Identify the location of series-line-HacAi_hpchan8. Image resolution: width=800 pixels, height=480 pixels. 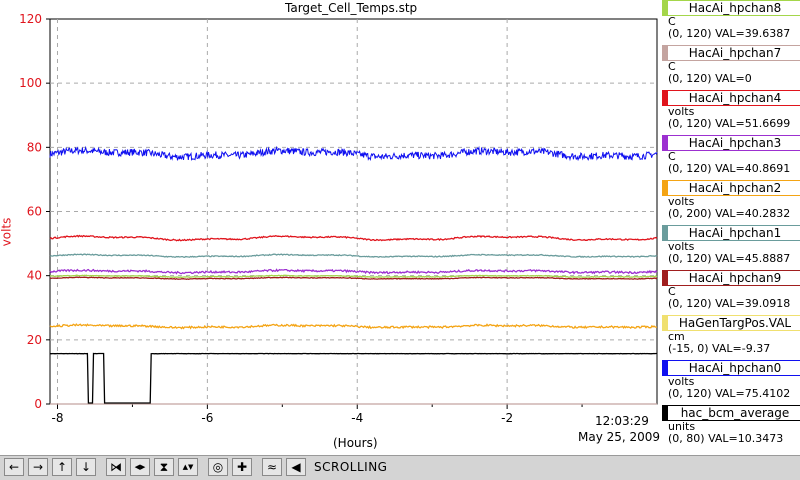
(353, 276).